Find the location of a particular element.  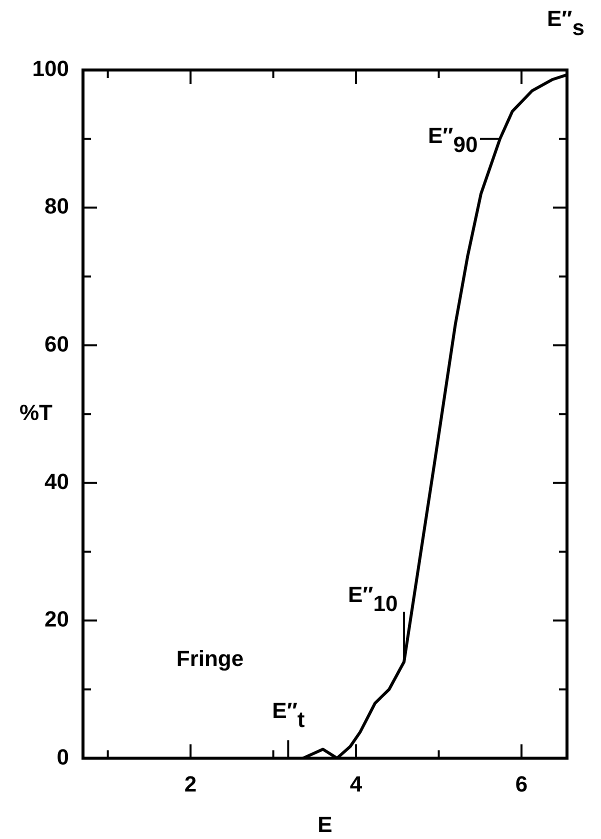

x-tick-label: 6 is located at coordinates (521, 783).